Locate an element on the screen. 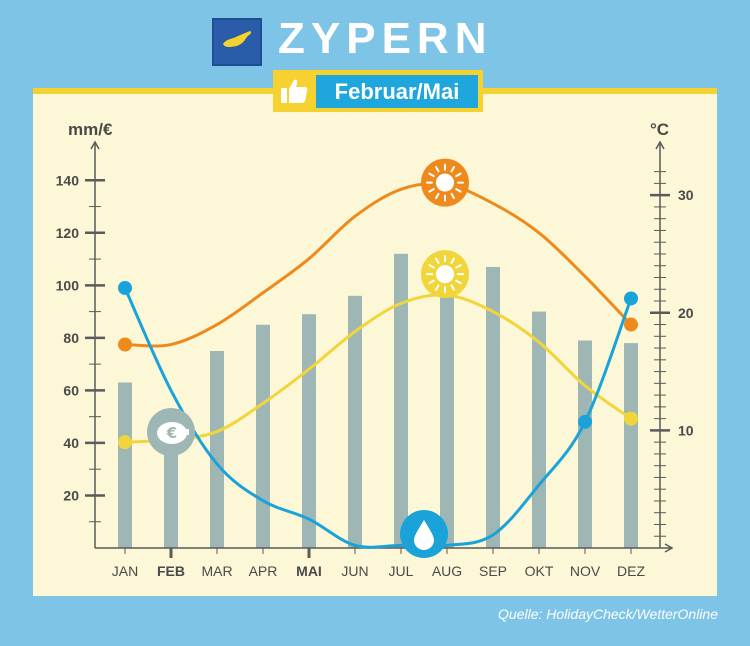 The height and width of the screenshot is (646, 750). x-tick-label-aug: AUG is located at coordinates (447, 571).